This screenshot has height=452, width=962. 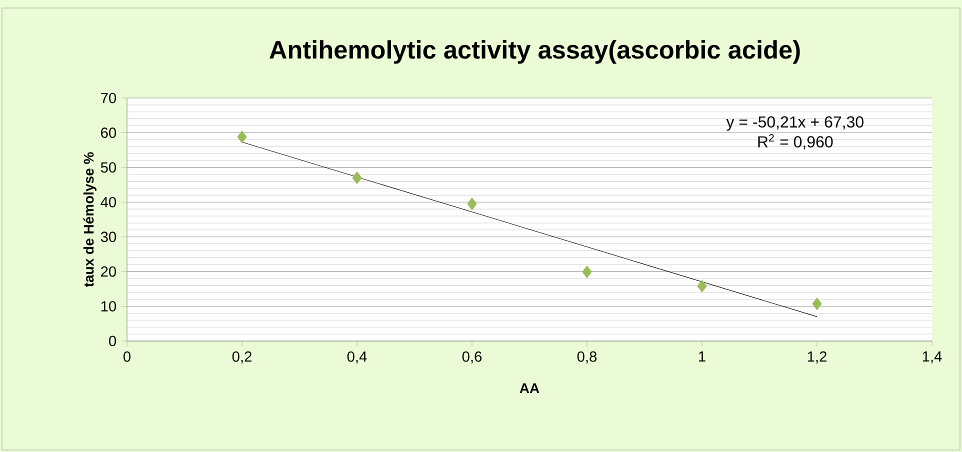 I want to click on x-tick-label: 1, so click(x=702, y=356).